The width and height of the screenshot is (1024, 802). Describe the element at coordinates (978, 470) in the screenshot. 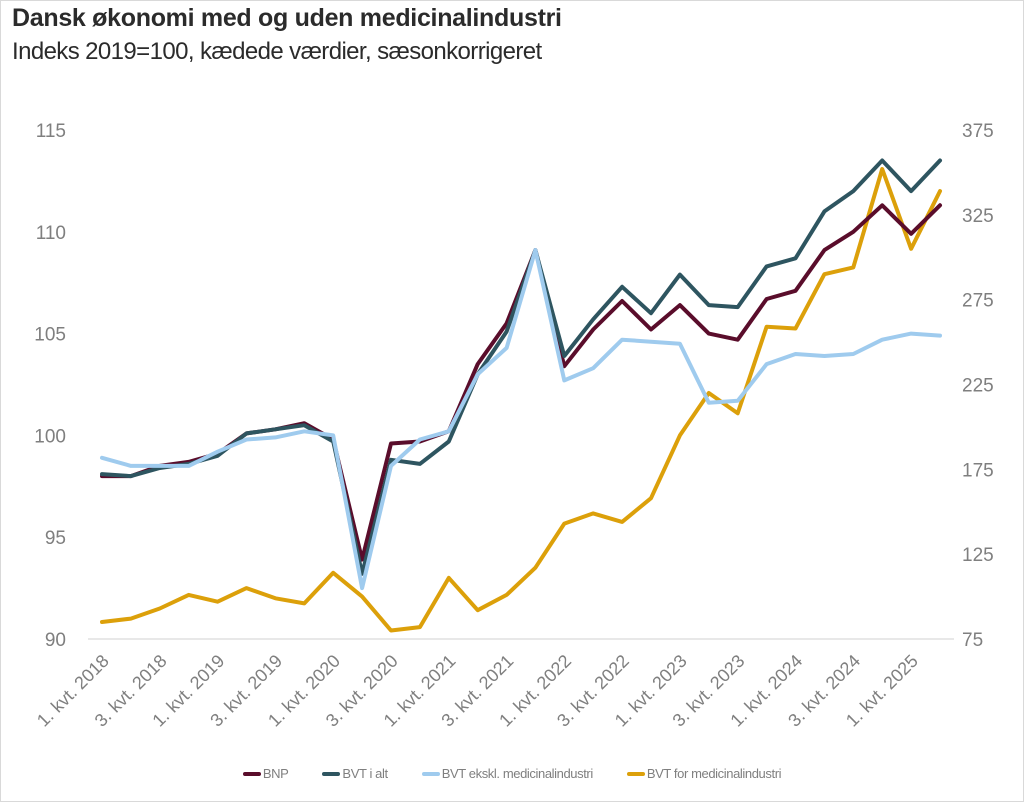

I see `y-right-tick-label: 175` at that location.